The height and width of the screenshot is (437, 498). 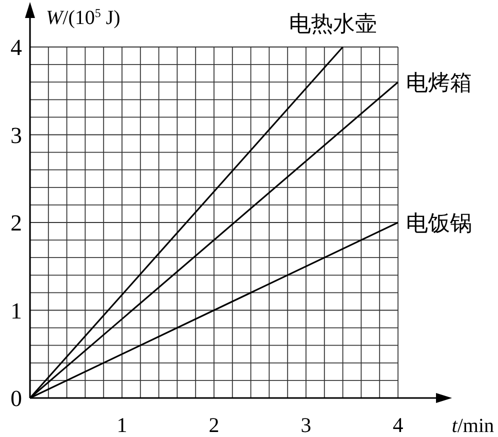 What do you see at coordinates (122, 425) in the screenshot?
I see `x-tick-label: 1` at bounding box center [122, 425].